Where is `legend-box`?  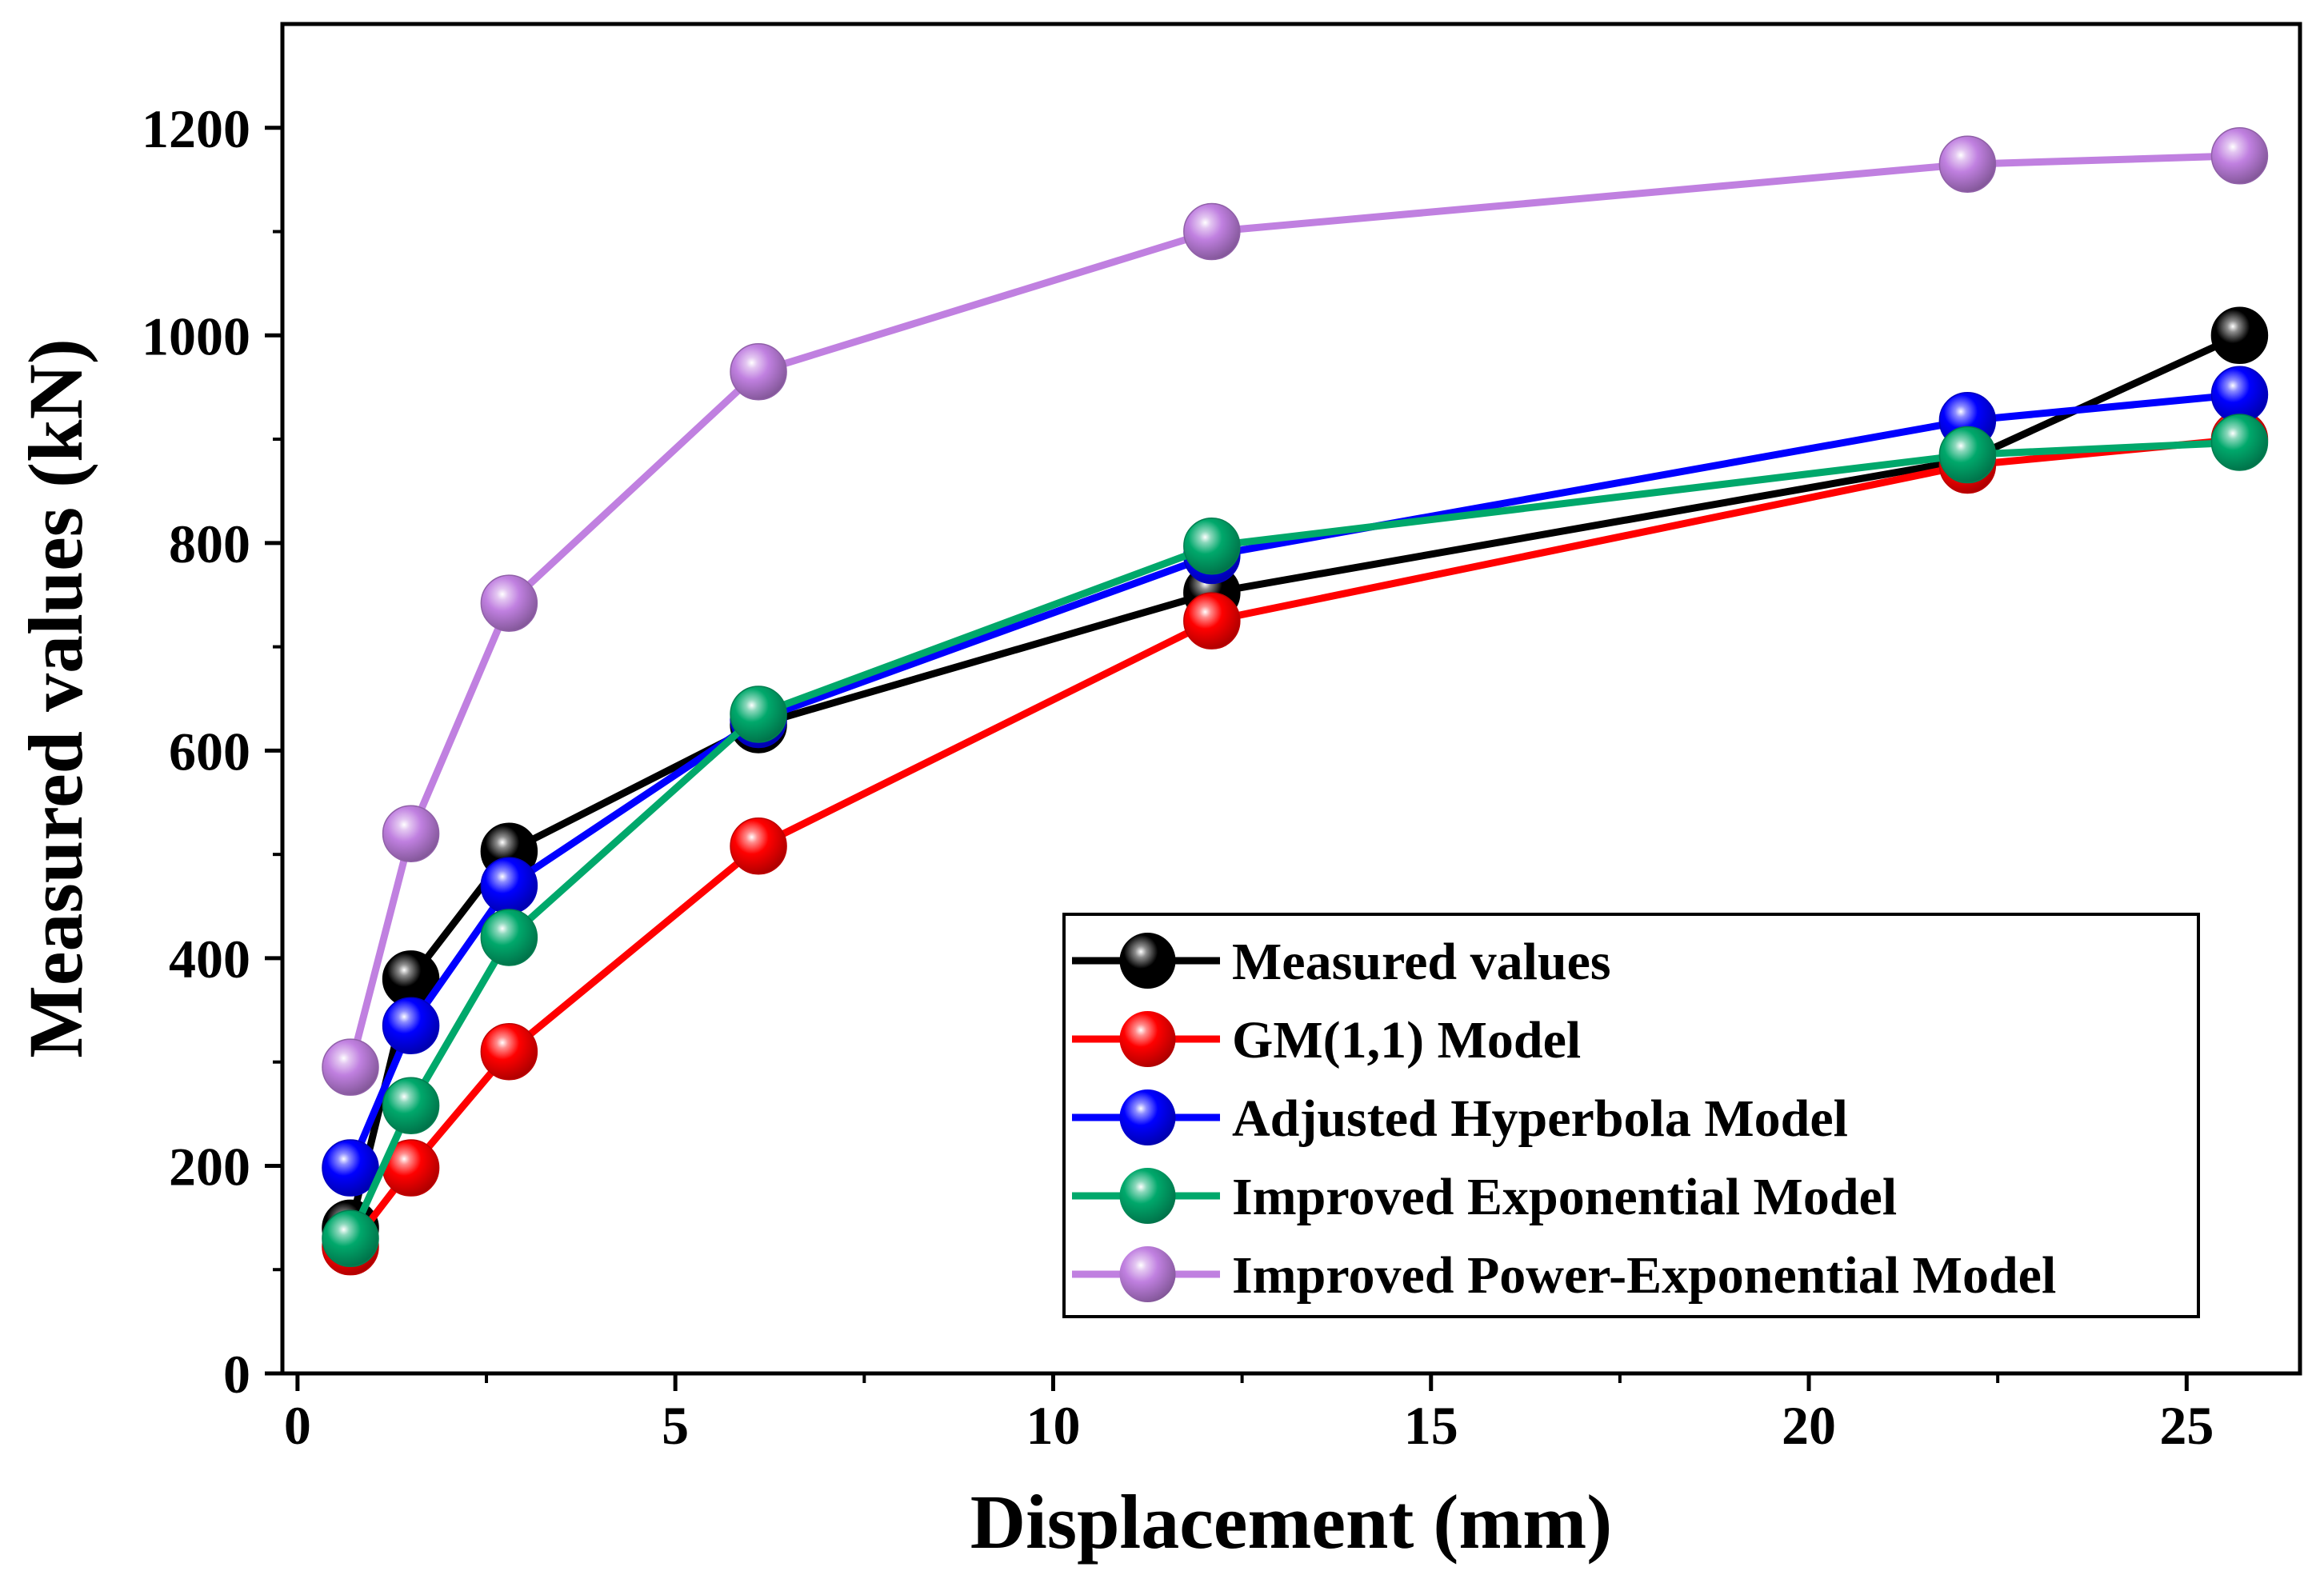
legend-box is located at coordinates (1631, 1115).